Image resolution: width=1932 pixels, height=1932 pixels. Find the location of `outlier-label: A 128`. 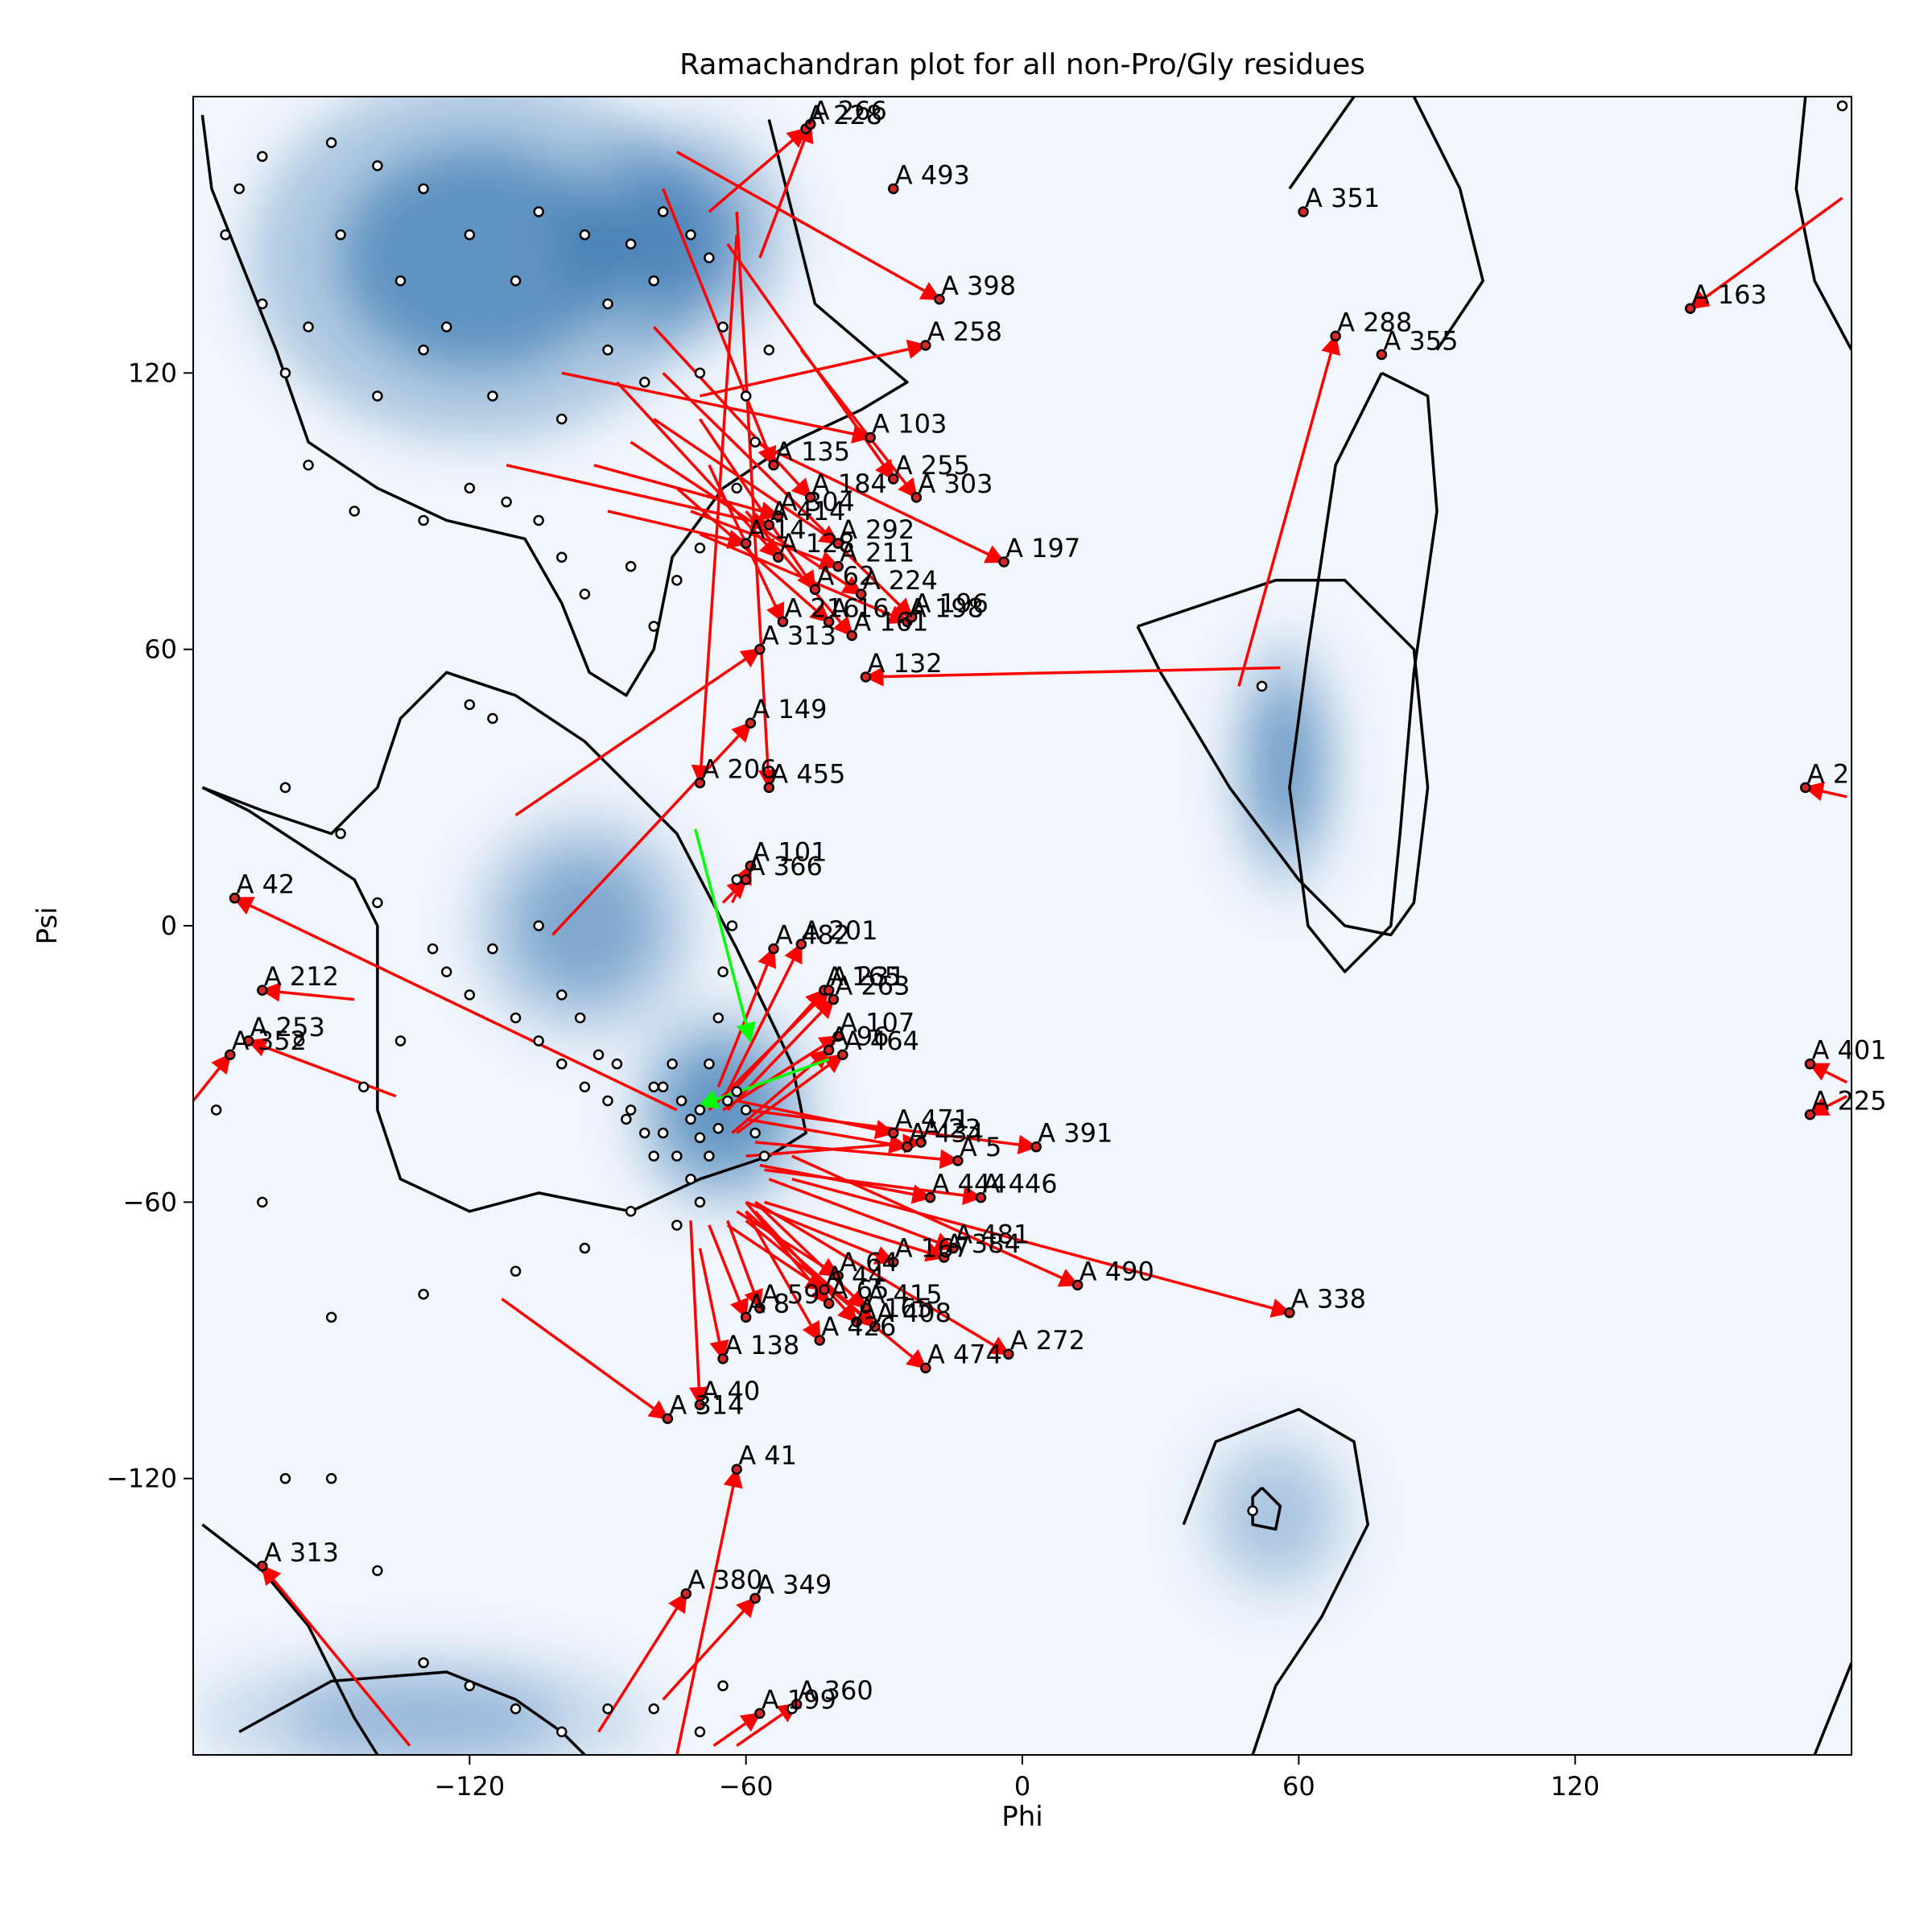

outlier-label: A 128 is located at coordinates (817, 543).